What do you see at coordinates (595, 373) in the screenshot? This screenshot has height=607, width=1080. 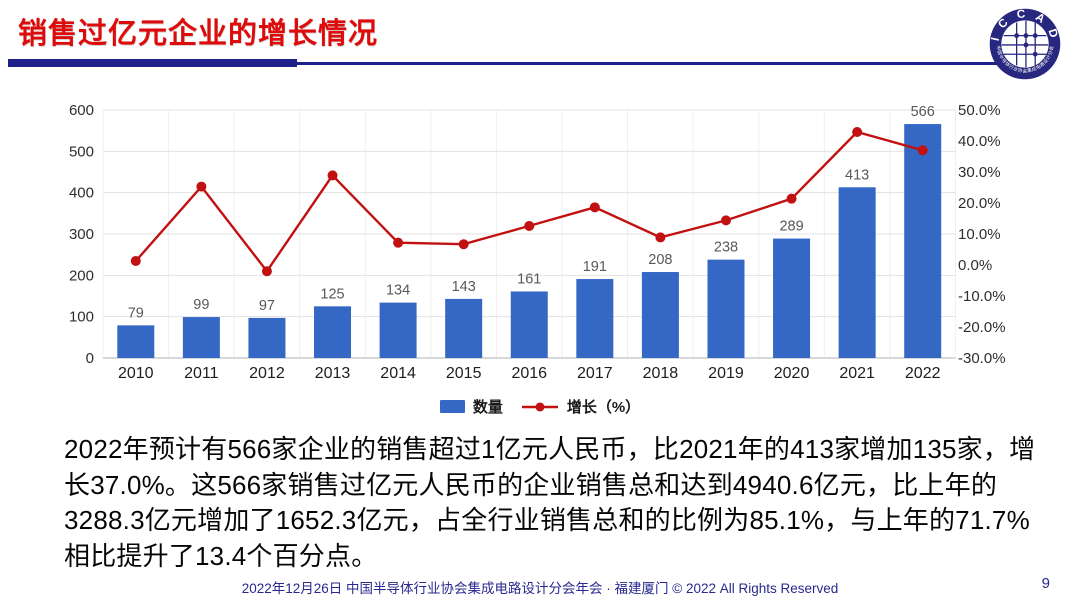 I see `x-axis-label-2017: 2017` at bounding box center [595, 373].